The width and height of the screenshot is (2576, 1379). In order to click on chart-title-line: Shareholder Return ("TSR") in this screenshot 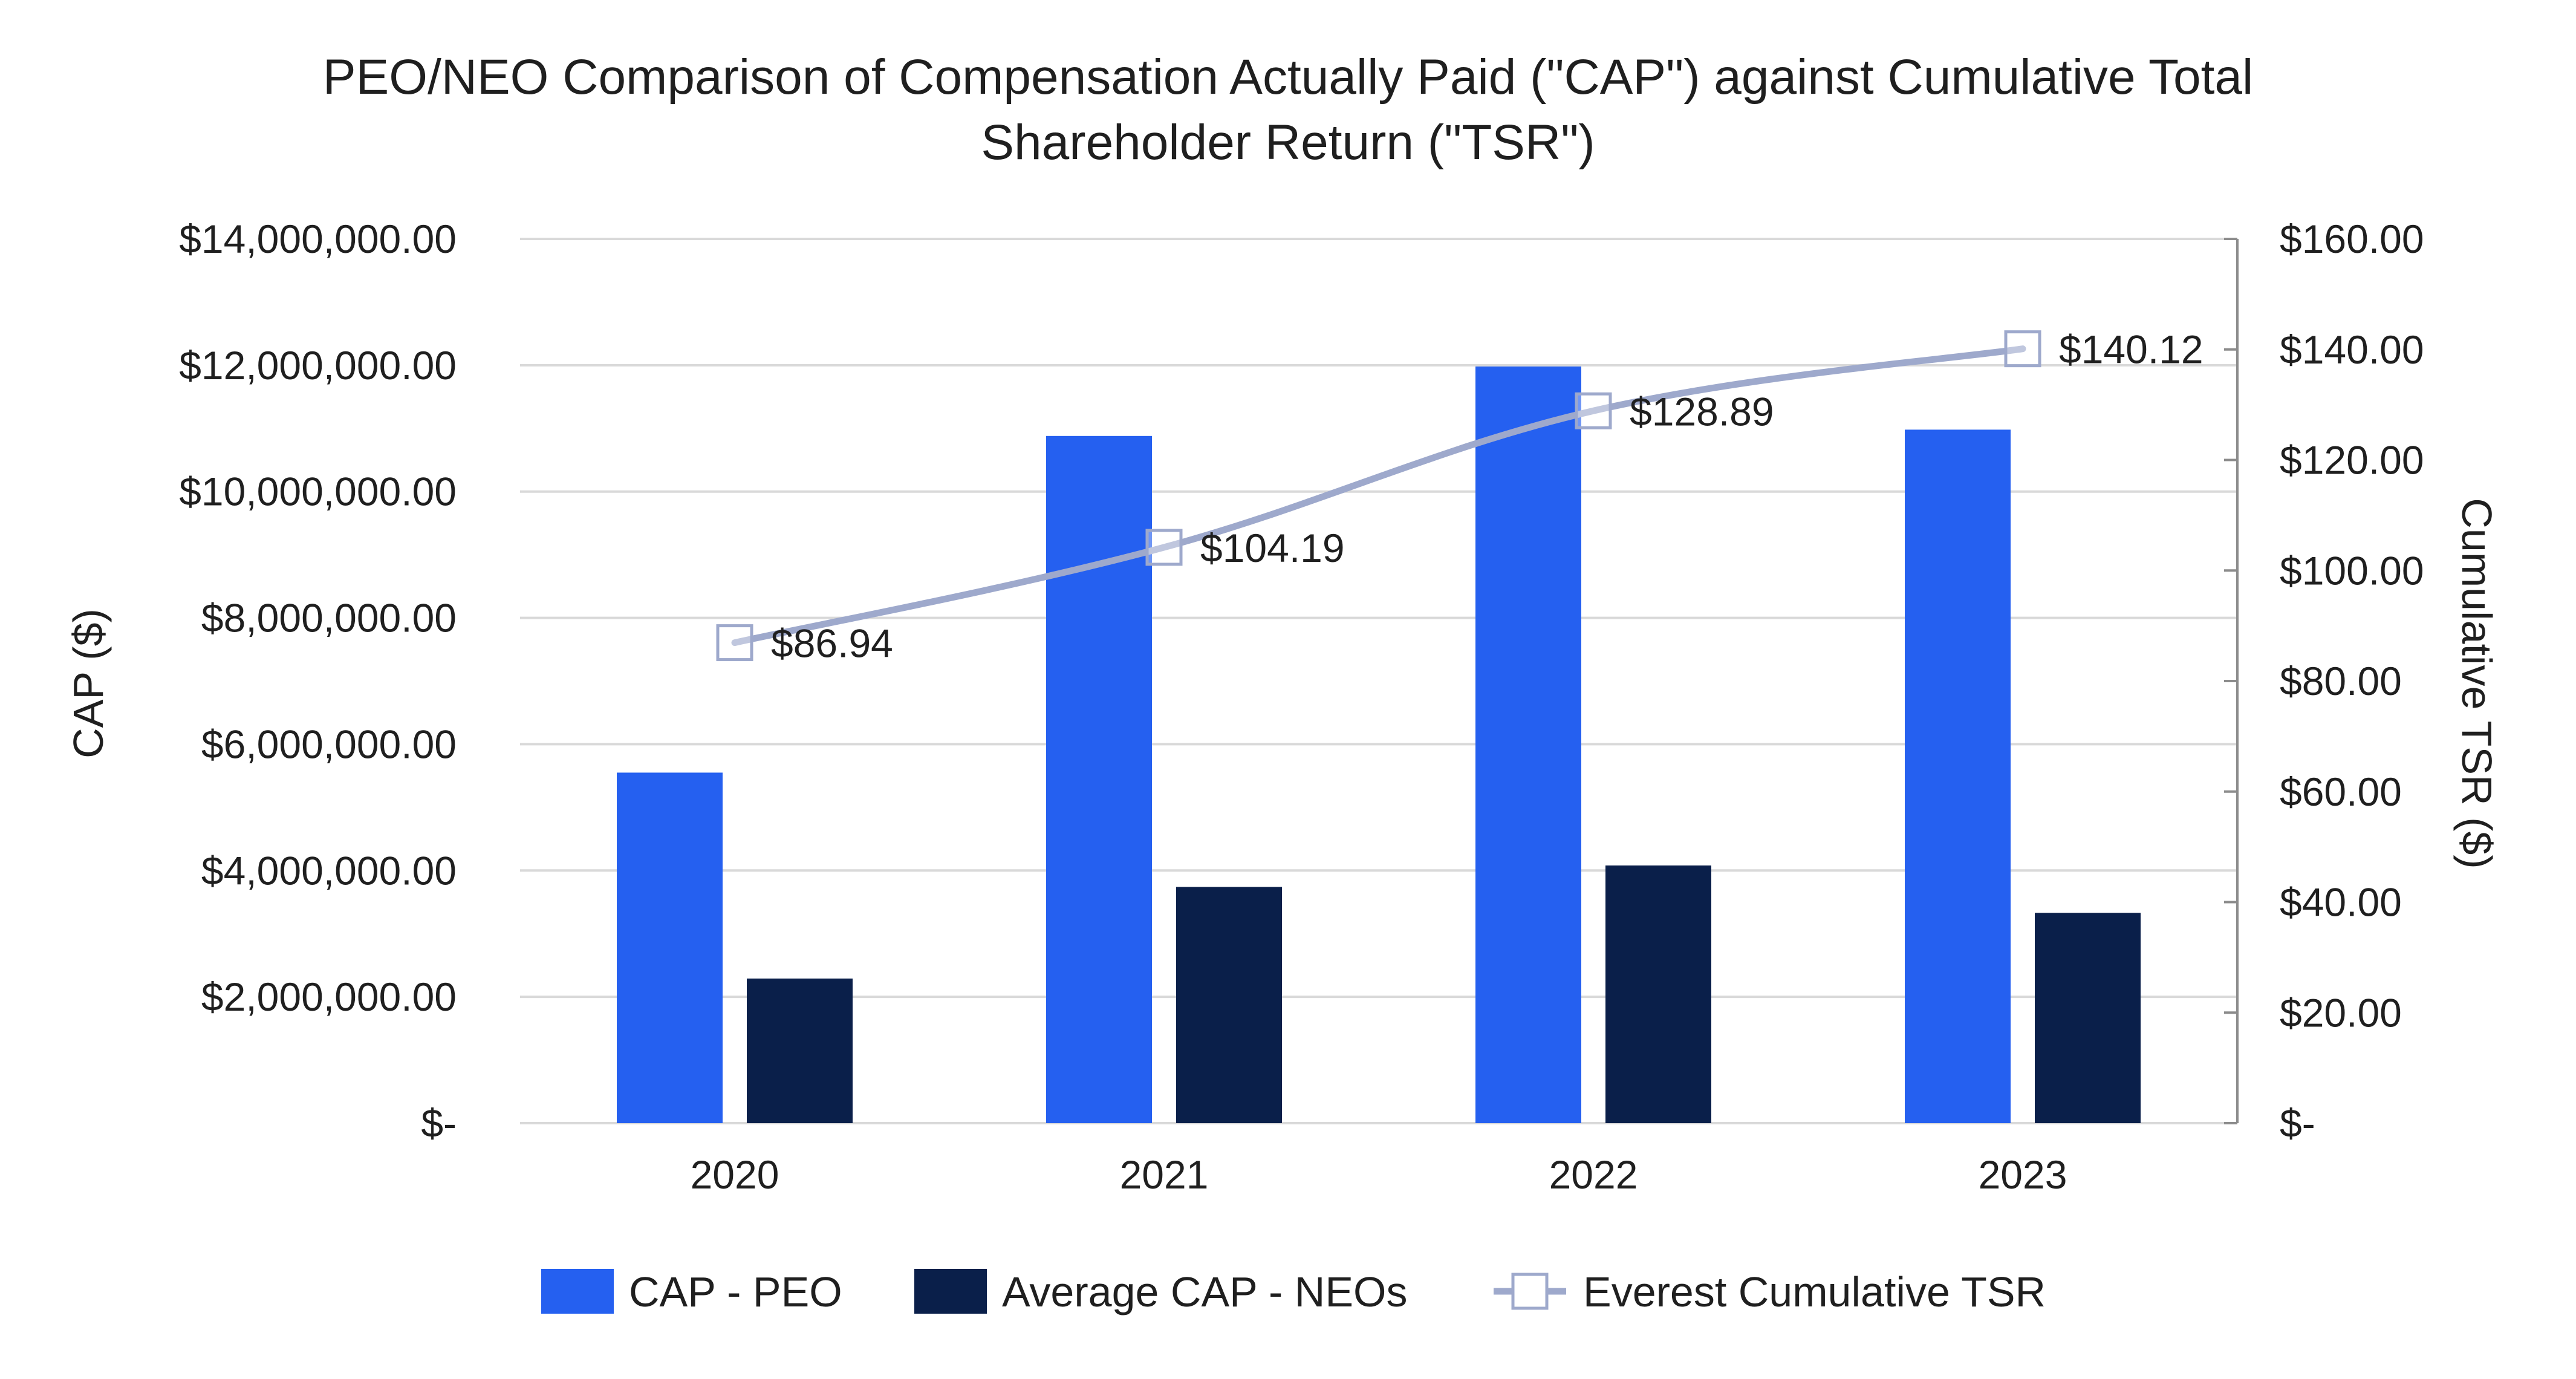, I will do `click(1288, 142)`.